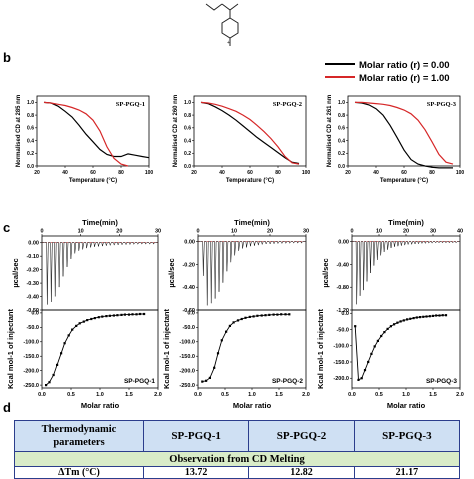 This screenshot has height=479, width=474. What do you see at coordinates (33, 244) in the screenshot?
I see `top-y-tick-label: 0.00` at bounding box center [33, 244].